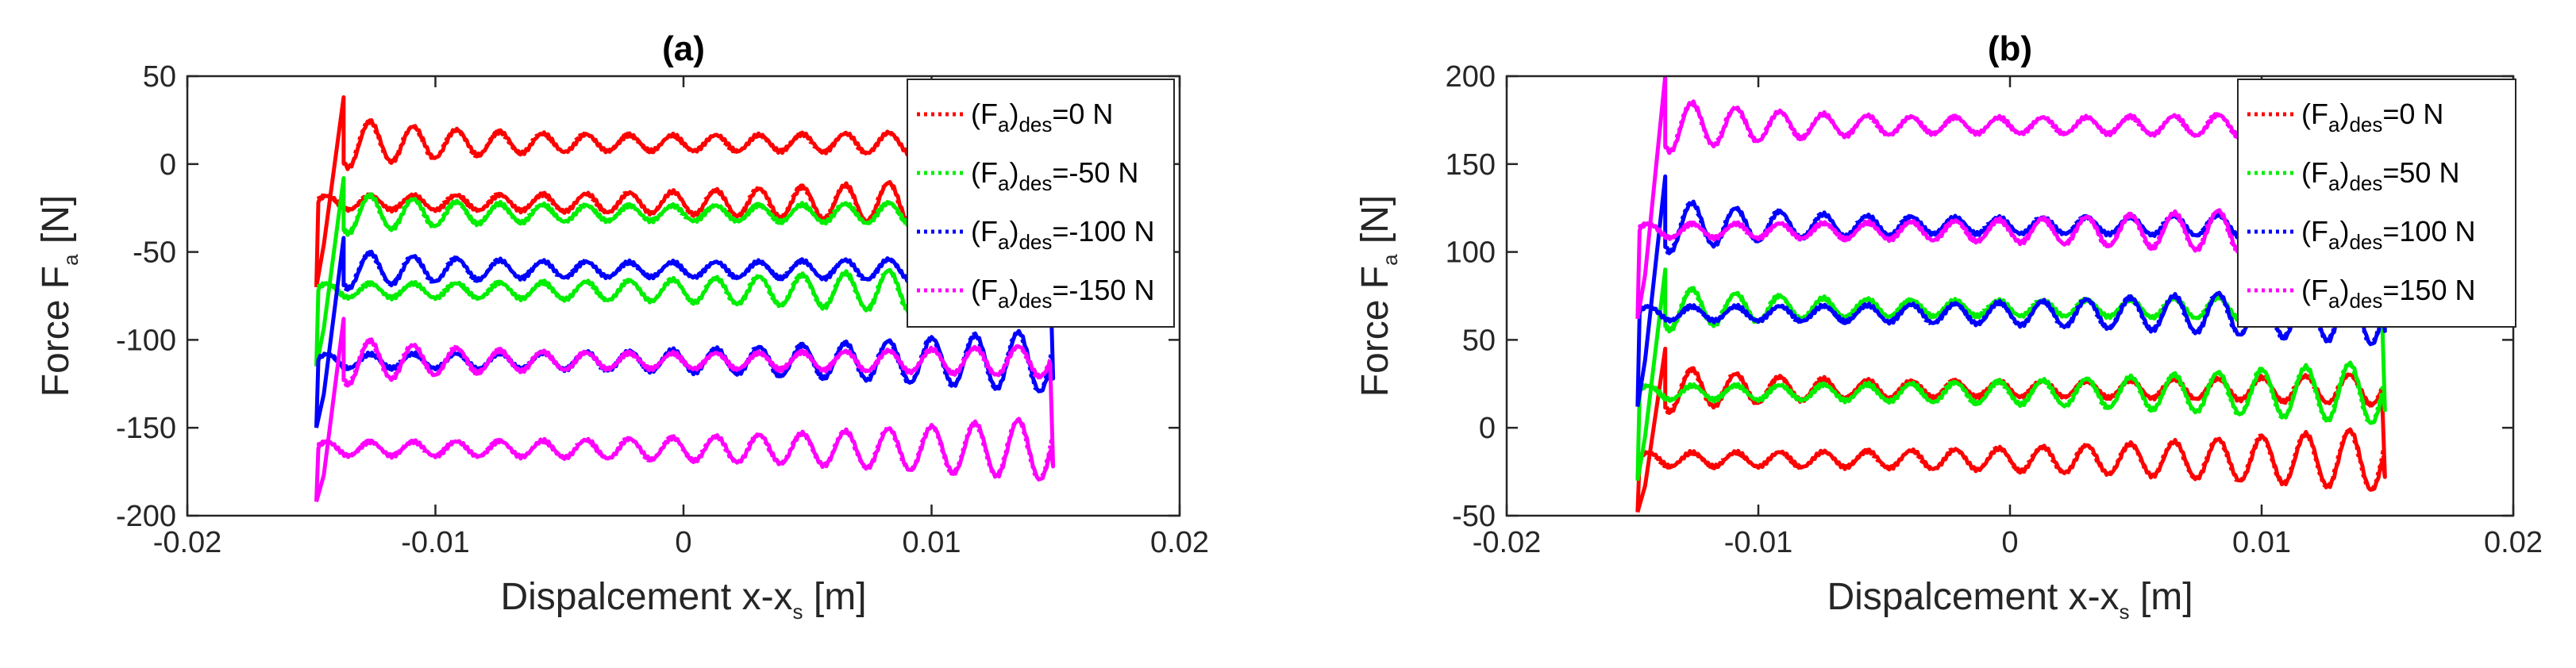  What do you see at coordinates (2380, 175) in the screenshot?
I see `legend-entry-1: (Fa)des=50 N` at bounding box center [2380, 175].